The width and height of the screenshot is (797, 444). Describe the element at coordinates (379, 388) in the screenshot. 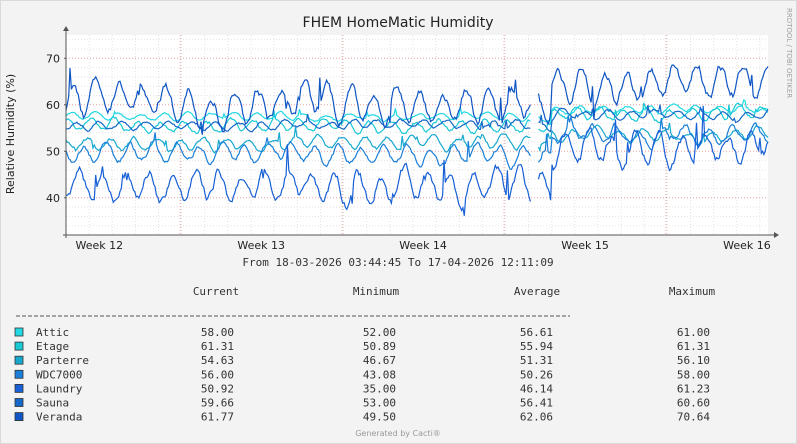

I see `legend-value: 35.00` at that location.